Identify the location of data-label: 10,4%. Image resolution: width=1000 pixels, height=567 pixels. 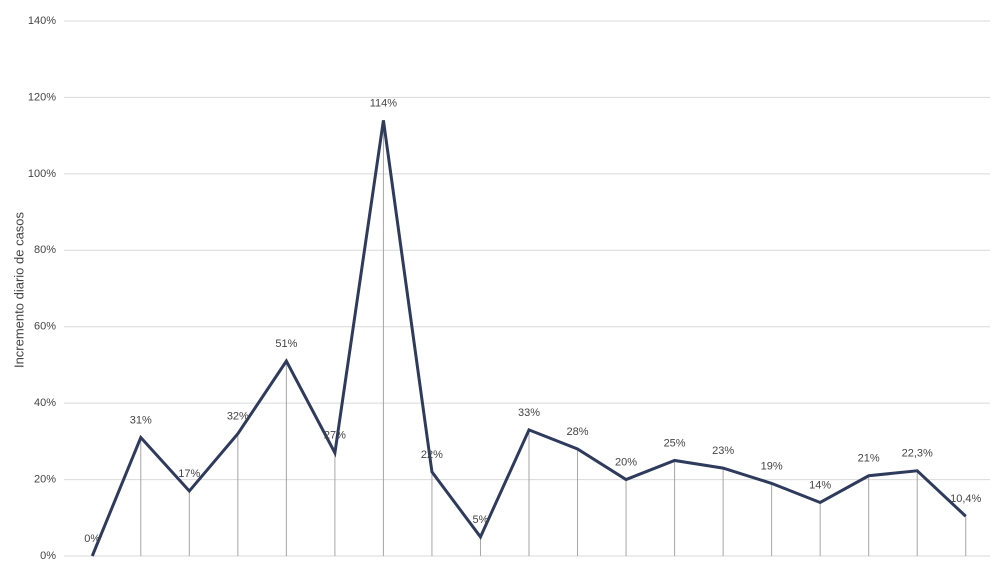
(965, 499).